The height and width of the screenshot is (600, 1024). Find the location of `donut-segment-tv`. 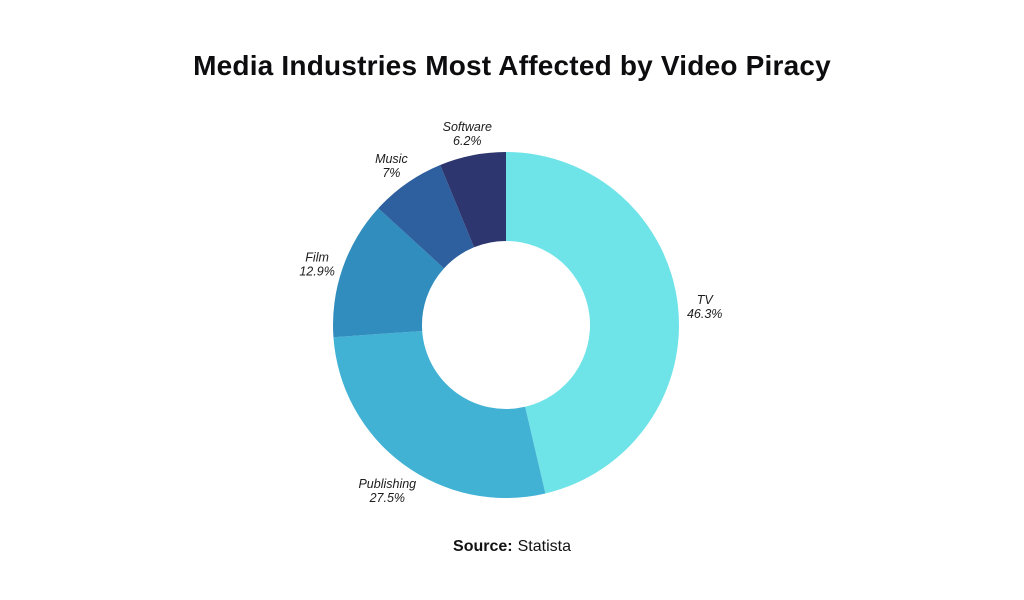

donut-segment-tv is located at coordinates (592, 323).